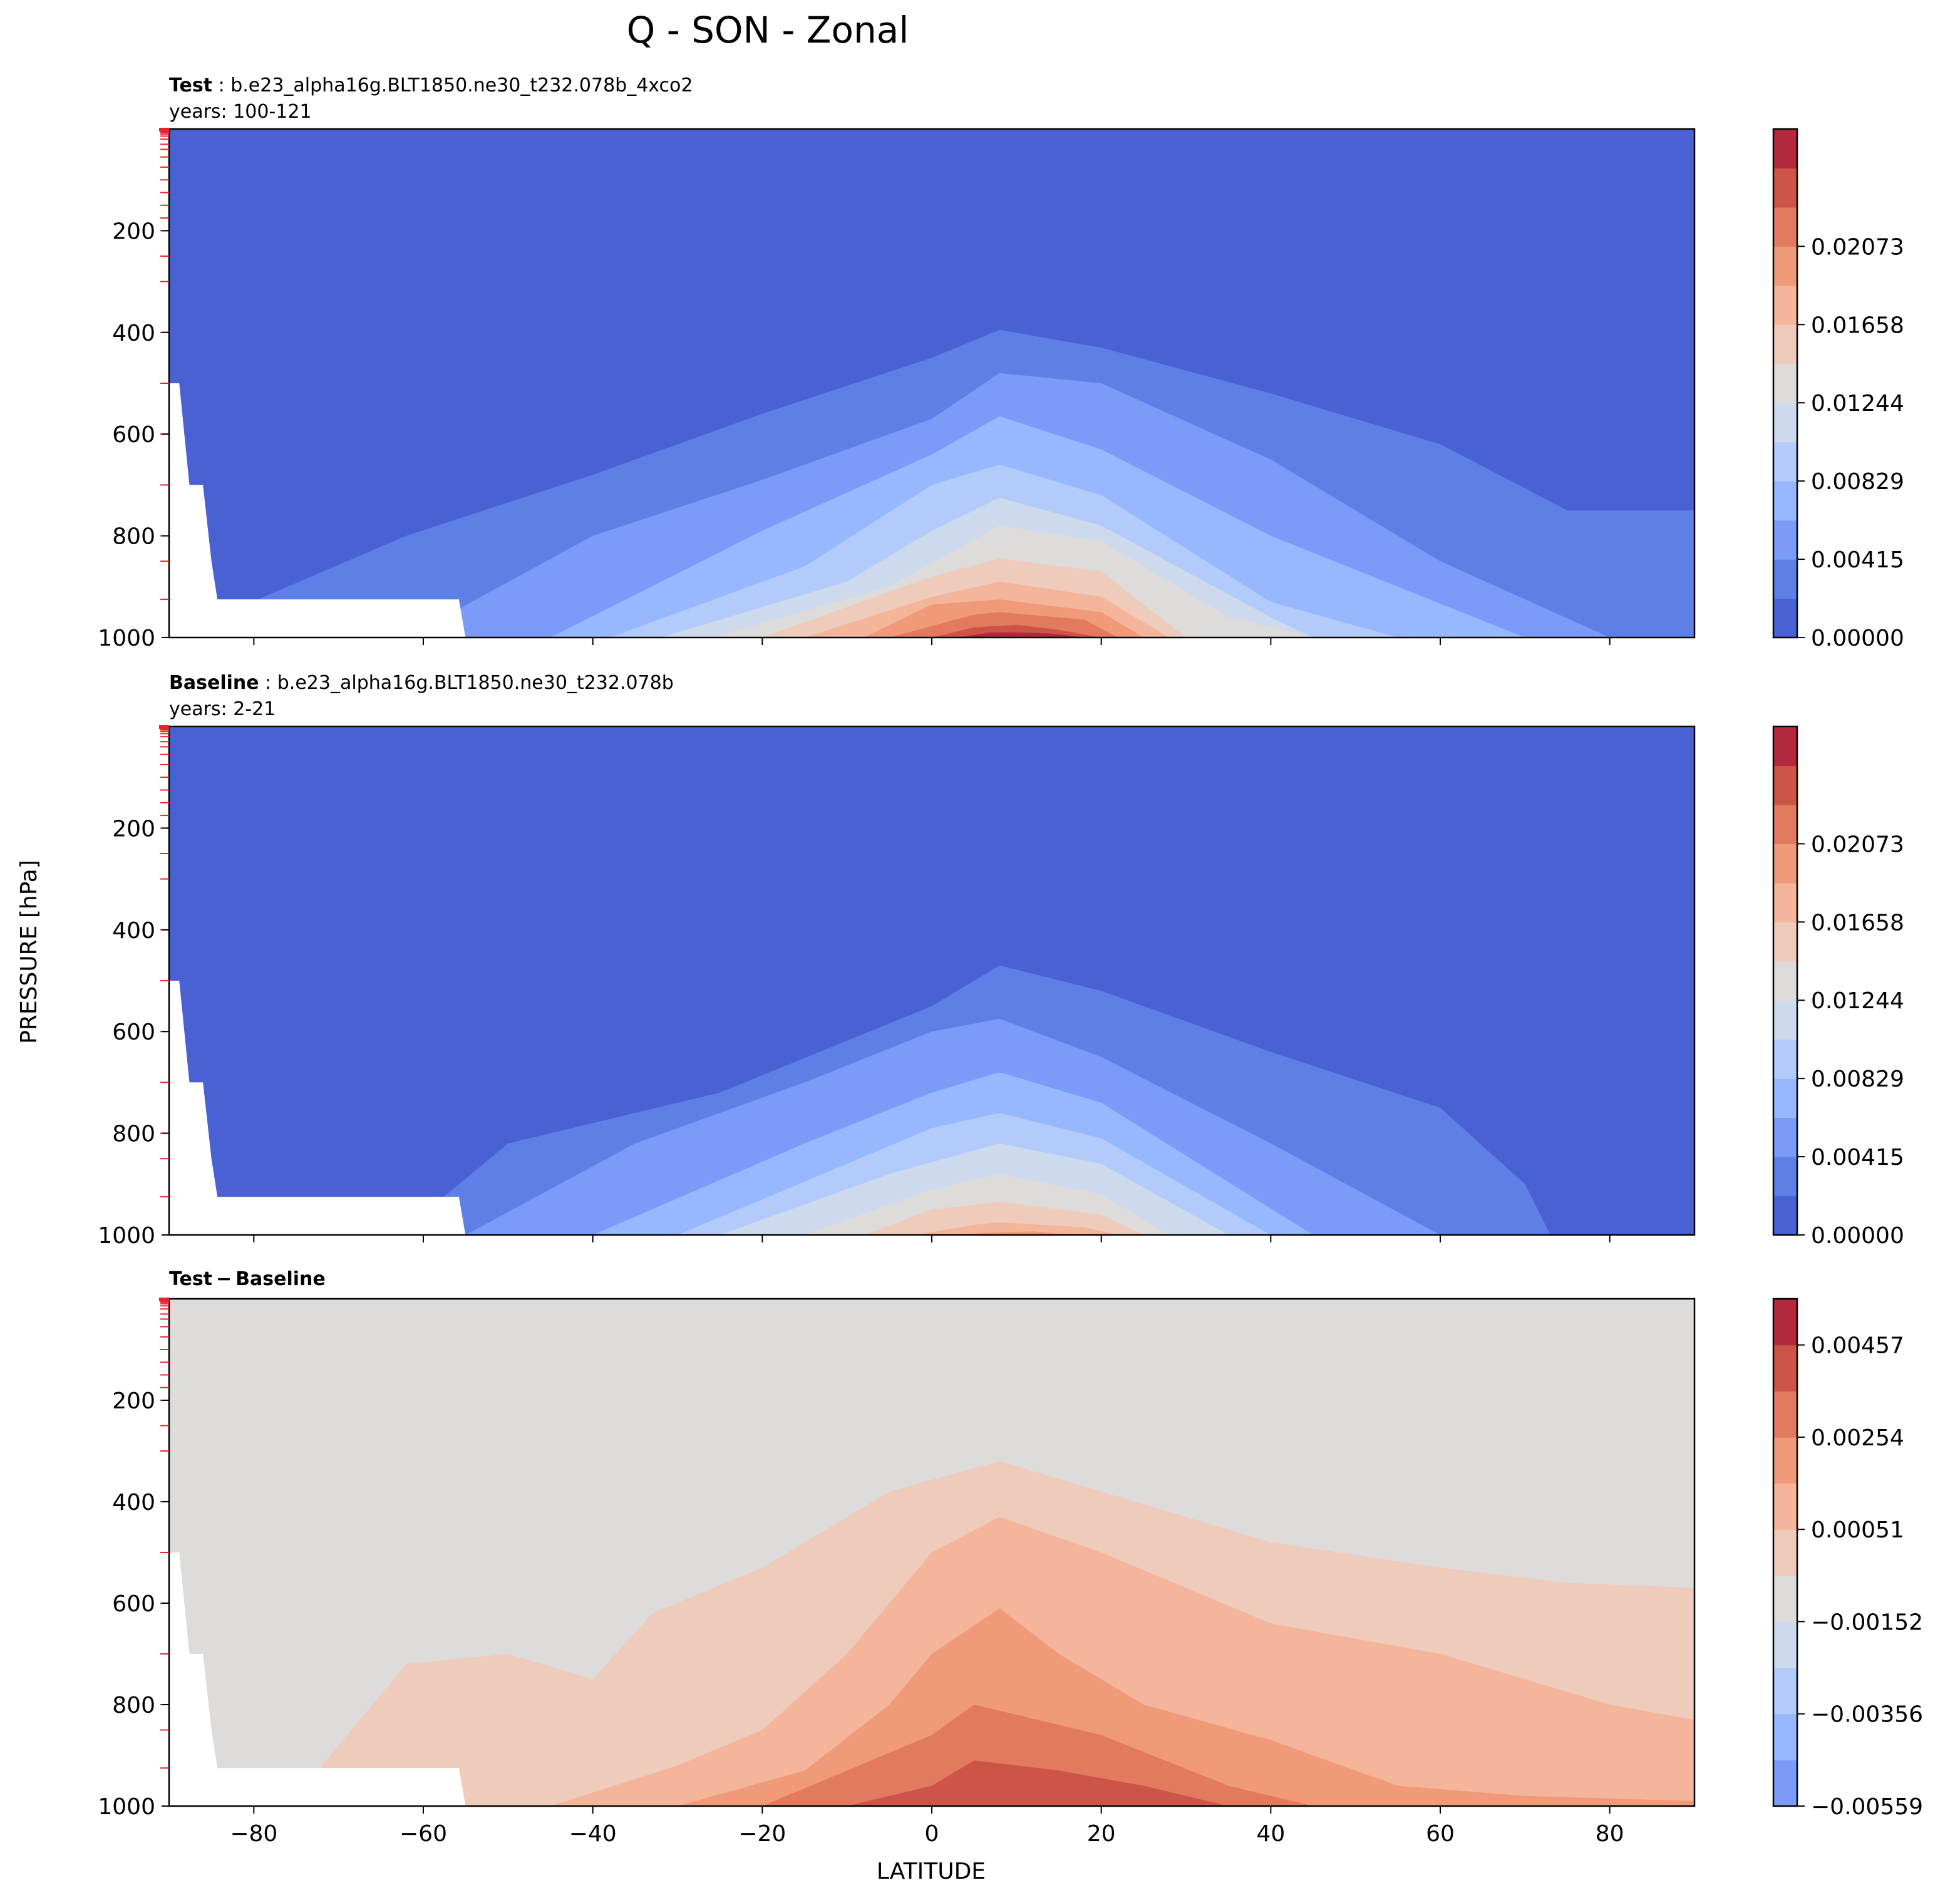 This screenshot has width=1960, height=1900. What do you see at coordinates (190, 85) in the screenshot?
I see `panel-title-bold: Test` at bounding box center [190, 85].